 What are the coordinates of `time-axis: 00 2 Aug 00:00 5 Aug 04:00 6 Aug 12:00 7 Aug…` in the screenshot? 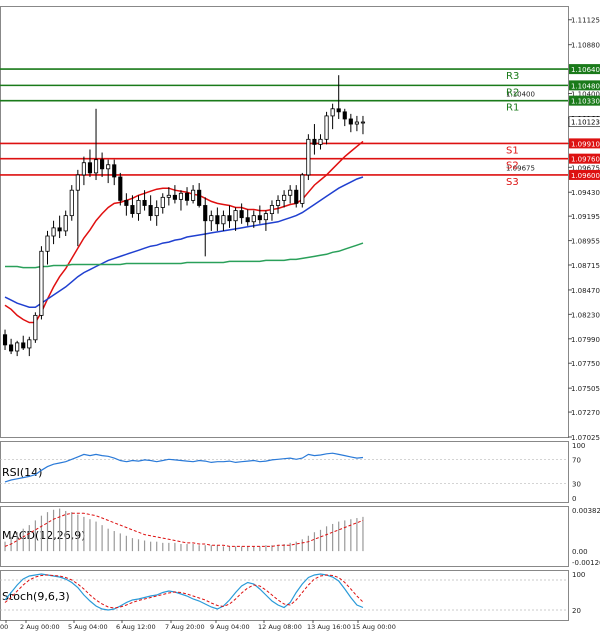 It's located at (198, 625).